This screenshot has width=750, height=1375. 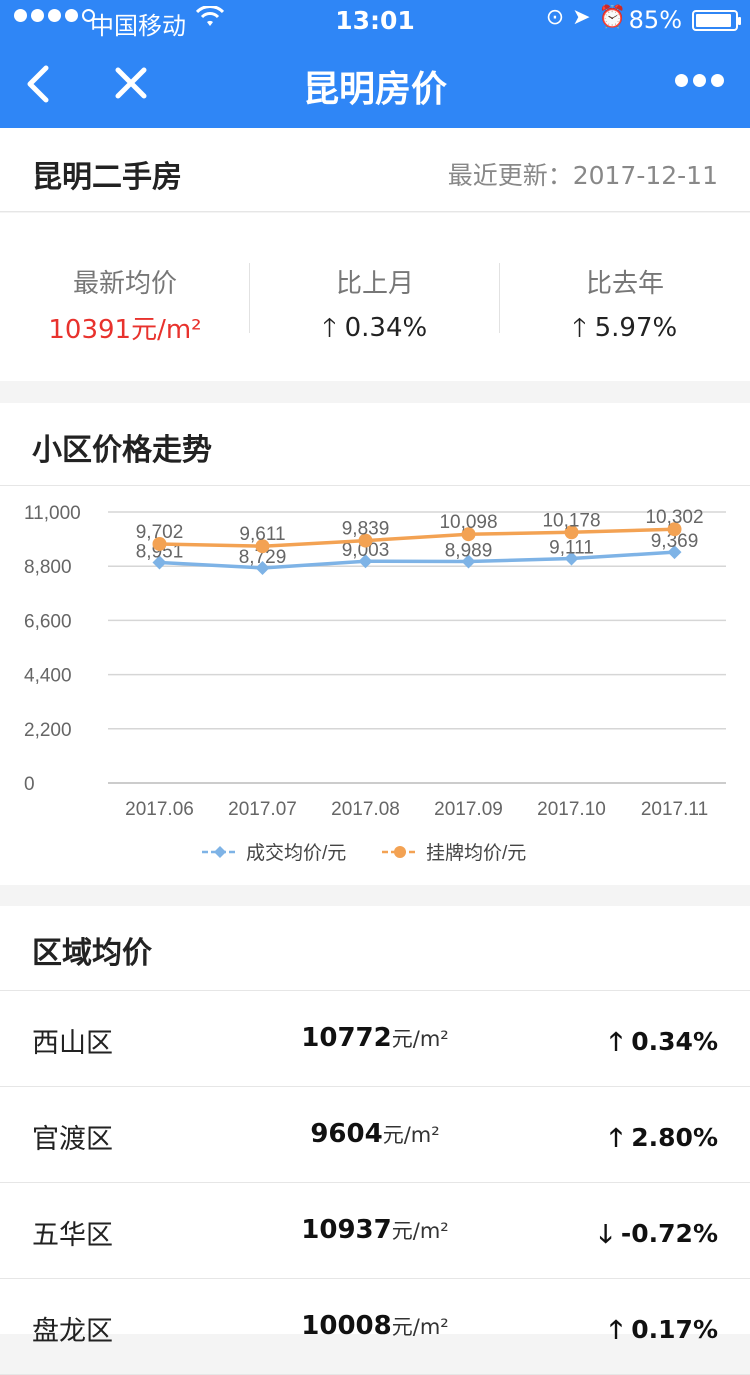 I want to click on region-row: 西山区 10772元/m² 🡑 0.34%, so click(x=375, y=1039).